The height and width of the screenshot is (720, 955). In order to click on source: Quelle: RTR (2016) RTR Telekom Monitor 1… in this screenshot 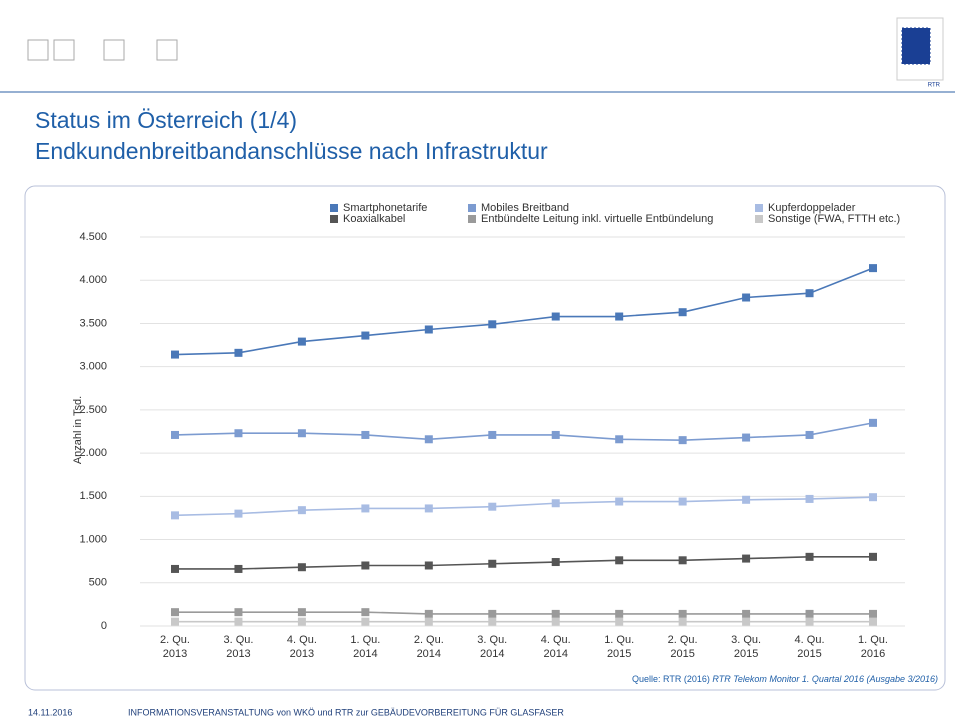, I will do `click(785, 679)`.